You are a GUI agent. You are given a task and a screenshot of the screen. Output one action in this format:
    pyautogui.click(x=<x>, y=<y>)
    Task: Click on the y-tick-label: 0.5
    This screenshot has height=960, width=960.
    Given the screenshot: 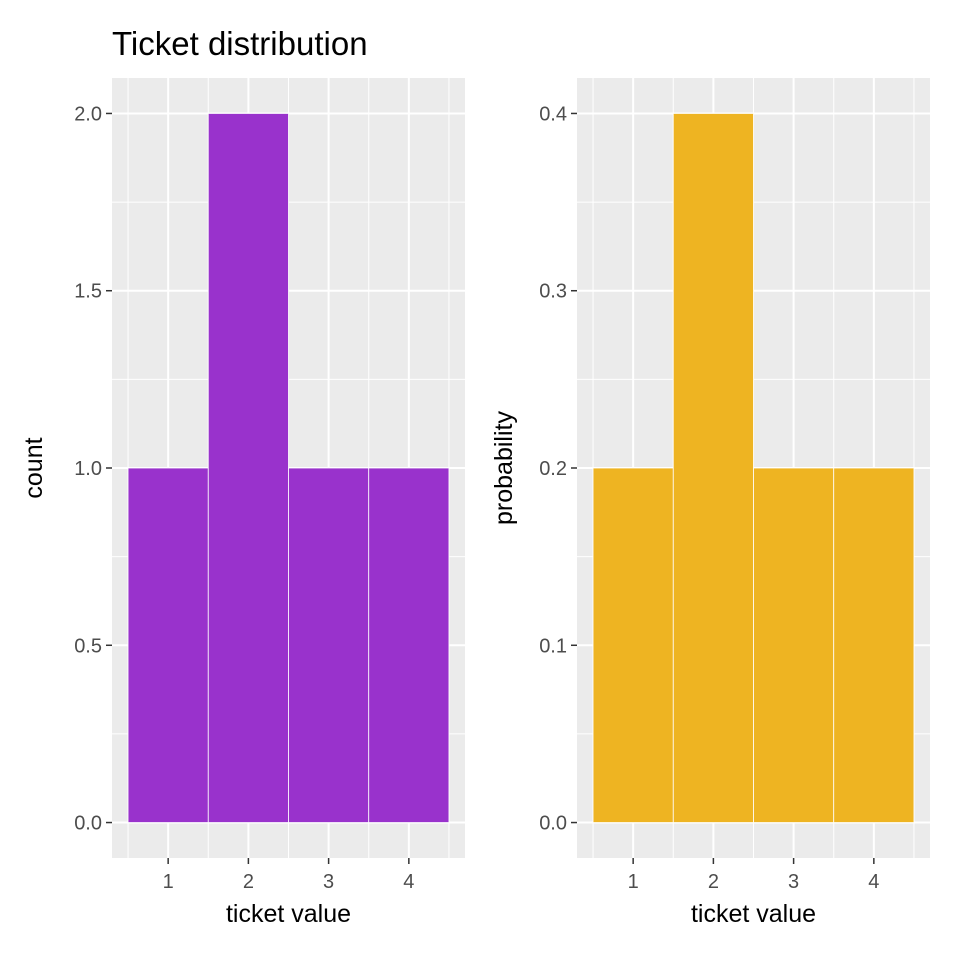 What is the action you would take?
    pyautogui.click(x=88, y=646)
    